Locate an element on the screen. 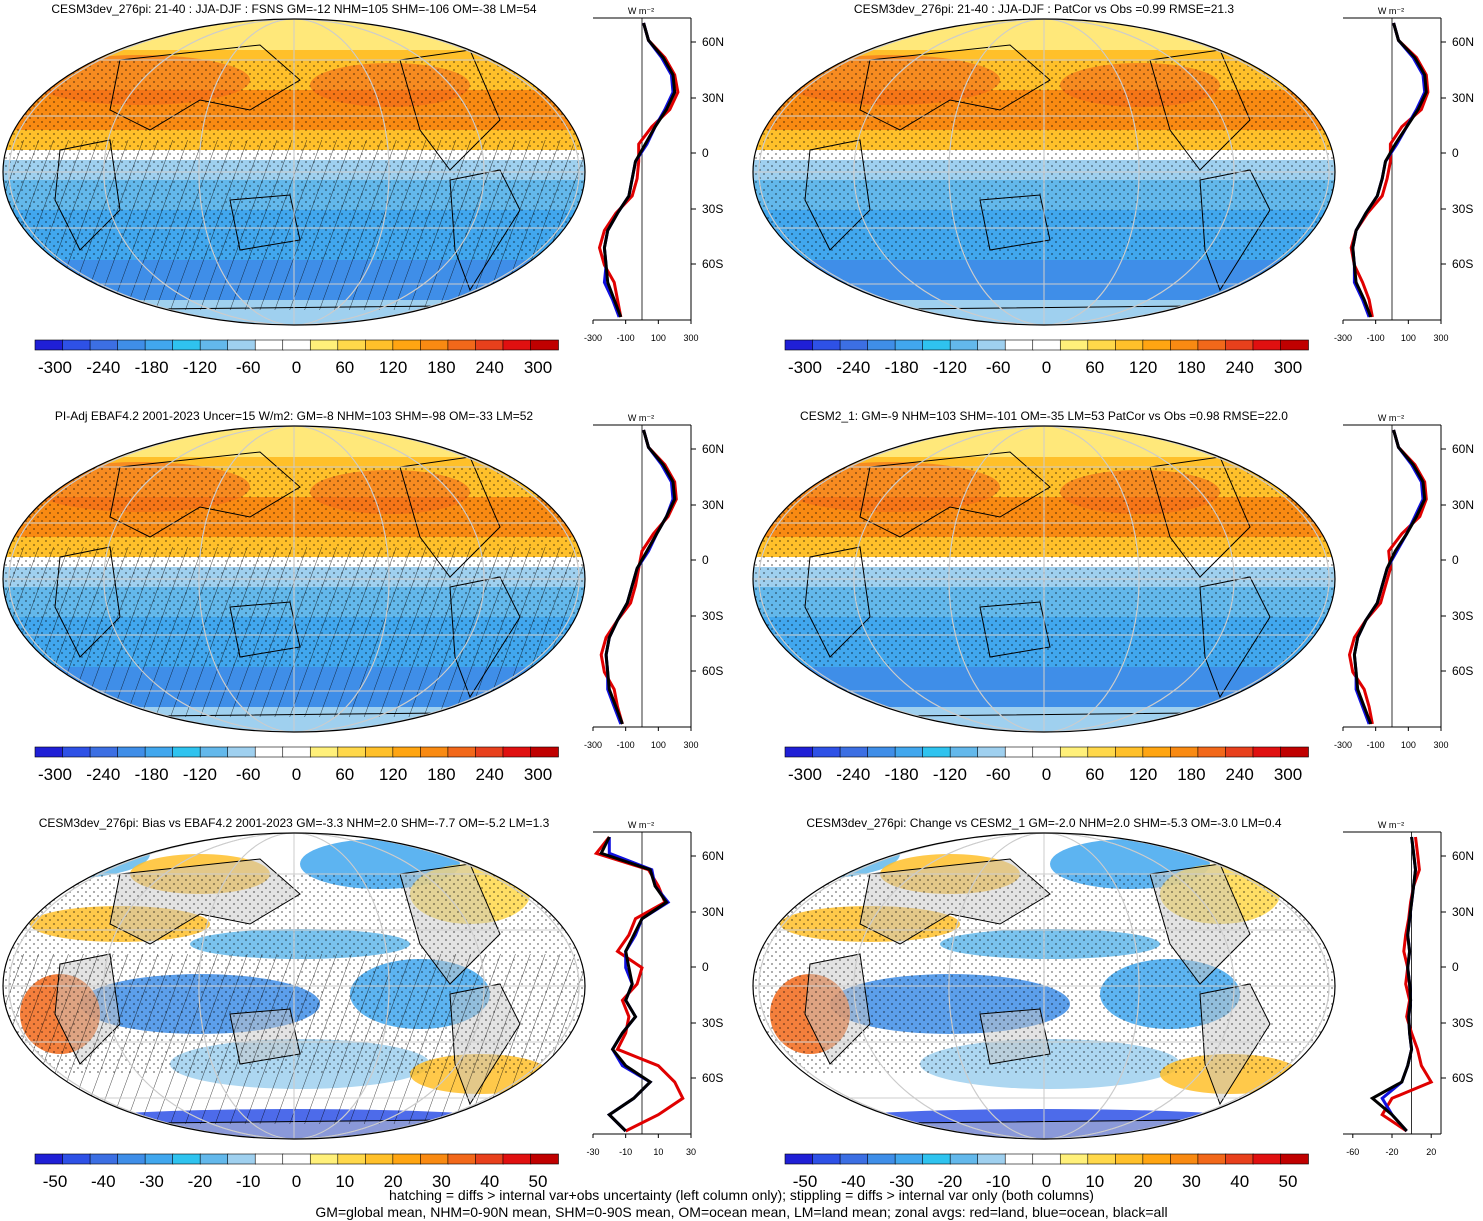 This screenshot has height=1221, width=1483. map-anomaly-region is located at coordinates (826, 856).